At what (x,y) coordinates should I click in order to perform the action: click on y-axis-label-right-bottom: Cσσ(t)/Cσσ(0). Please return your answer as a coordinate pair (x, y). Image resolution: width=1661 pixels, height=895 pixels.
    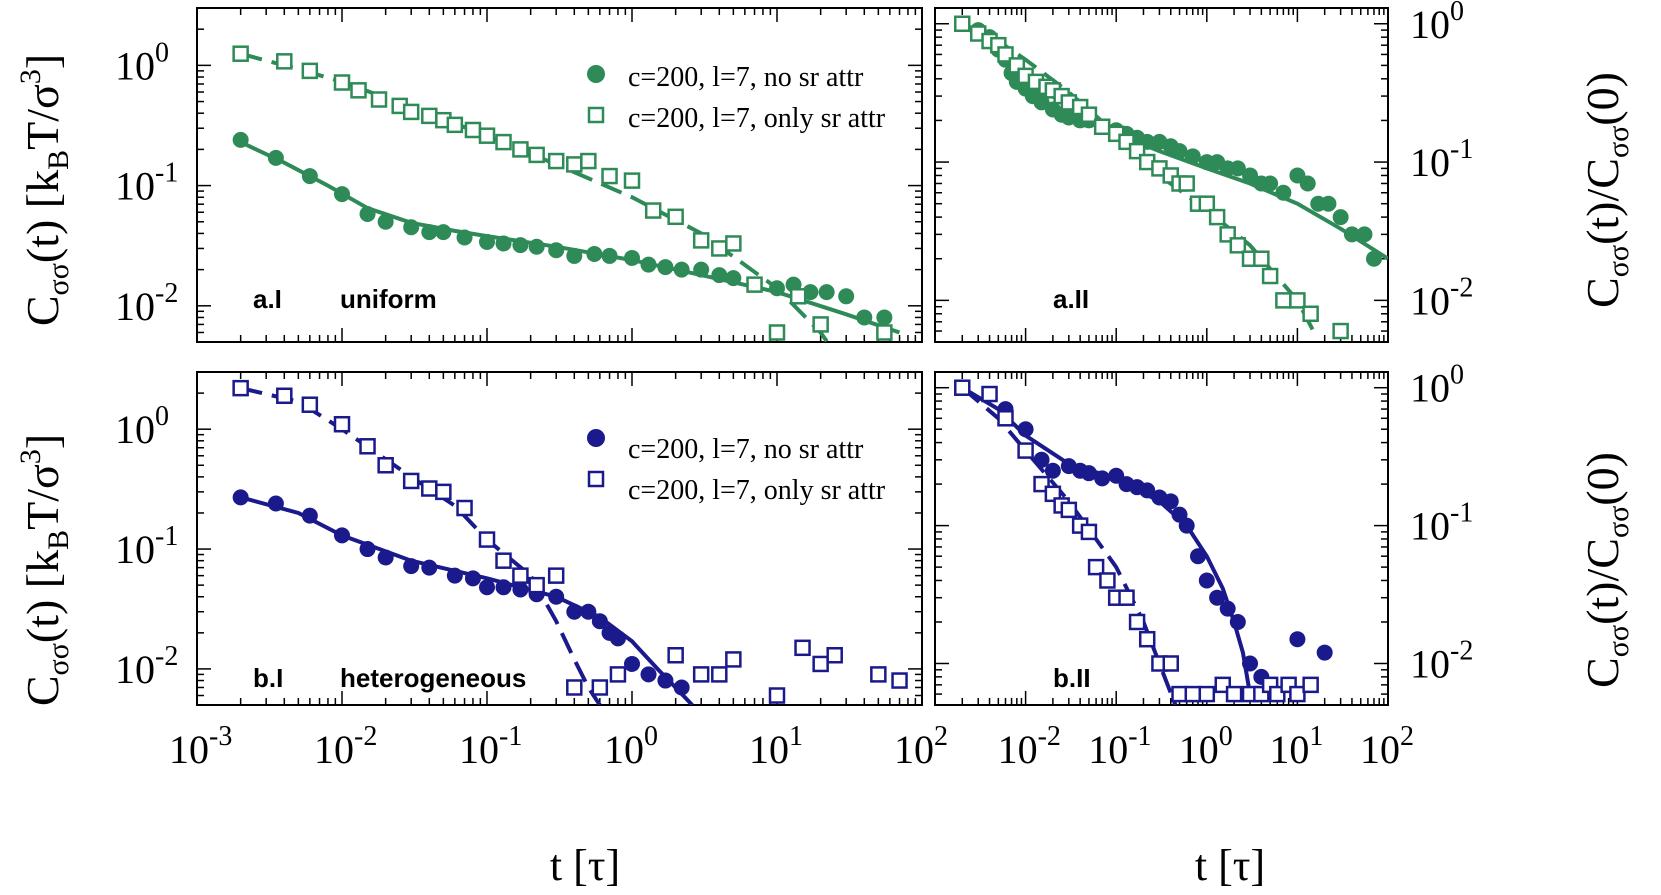
    Looking at the image, I should click on (1606, 570).